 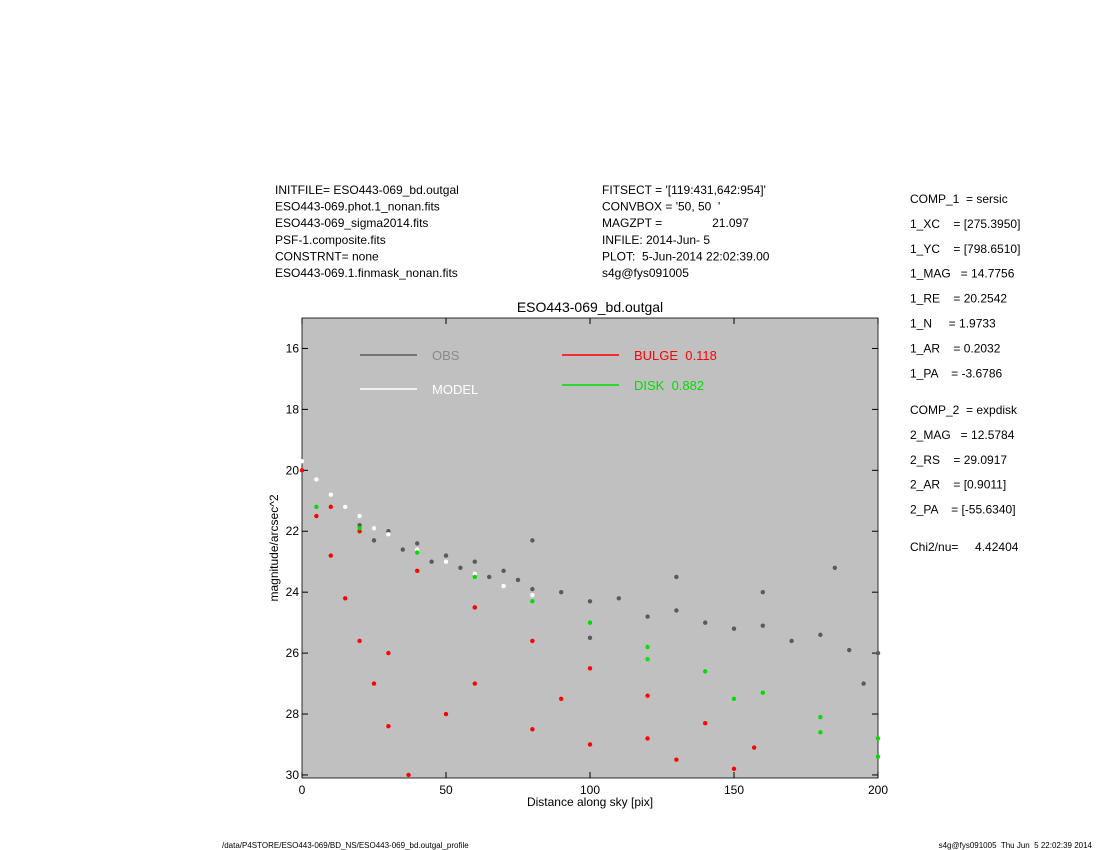 What do you see at coordinates (669, 385) in the screenshot?
I see `legend-label: DISK 0.882` at bounding box center [669, 385].